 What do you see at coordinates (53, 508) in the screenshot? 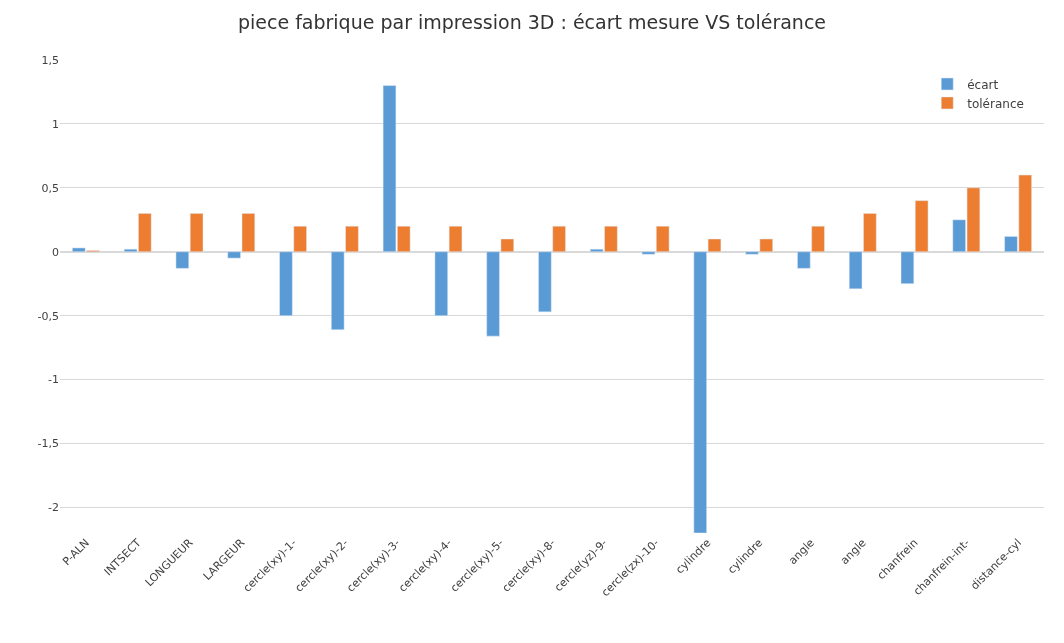
I see `y-tick-label: -2` at bounding box center [53, 508].